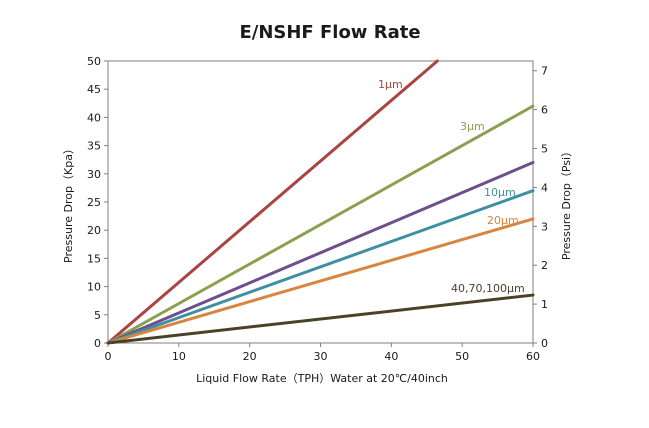 The image size is (649, 428). I want to click on y2-axis-ticks: 0 1 2 3 4 5 6 7, so click(540, 207).